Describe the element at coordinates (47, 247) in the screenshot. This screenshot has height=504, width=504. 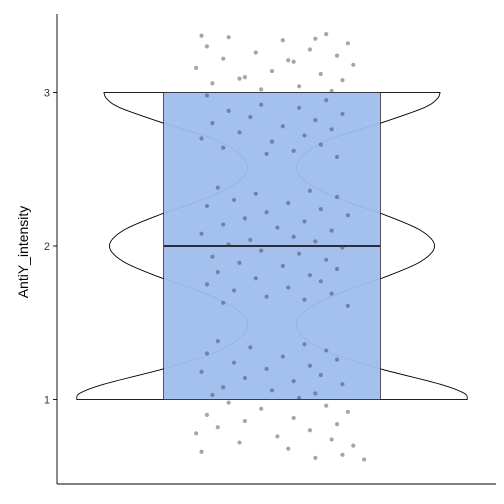
I see `y-tick-label: 2` at that location.